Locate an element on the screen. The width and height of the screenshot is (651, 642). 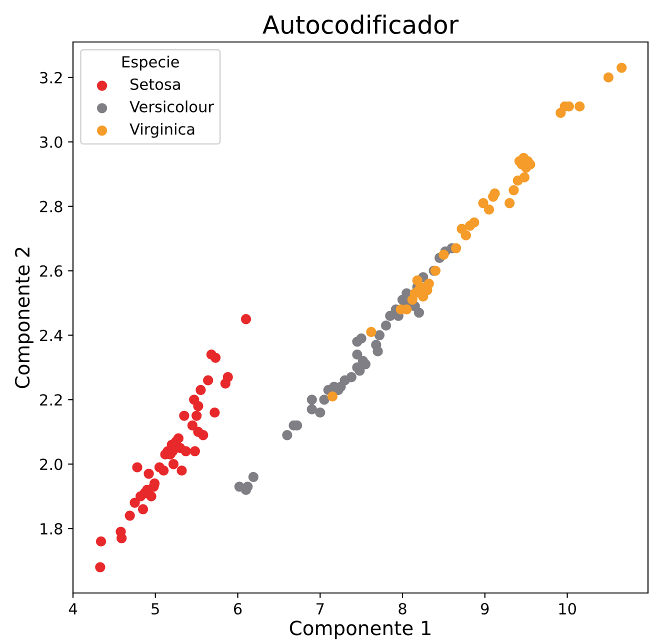
x-tick-label: 7 is located at coordinates (320, 608).